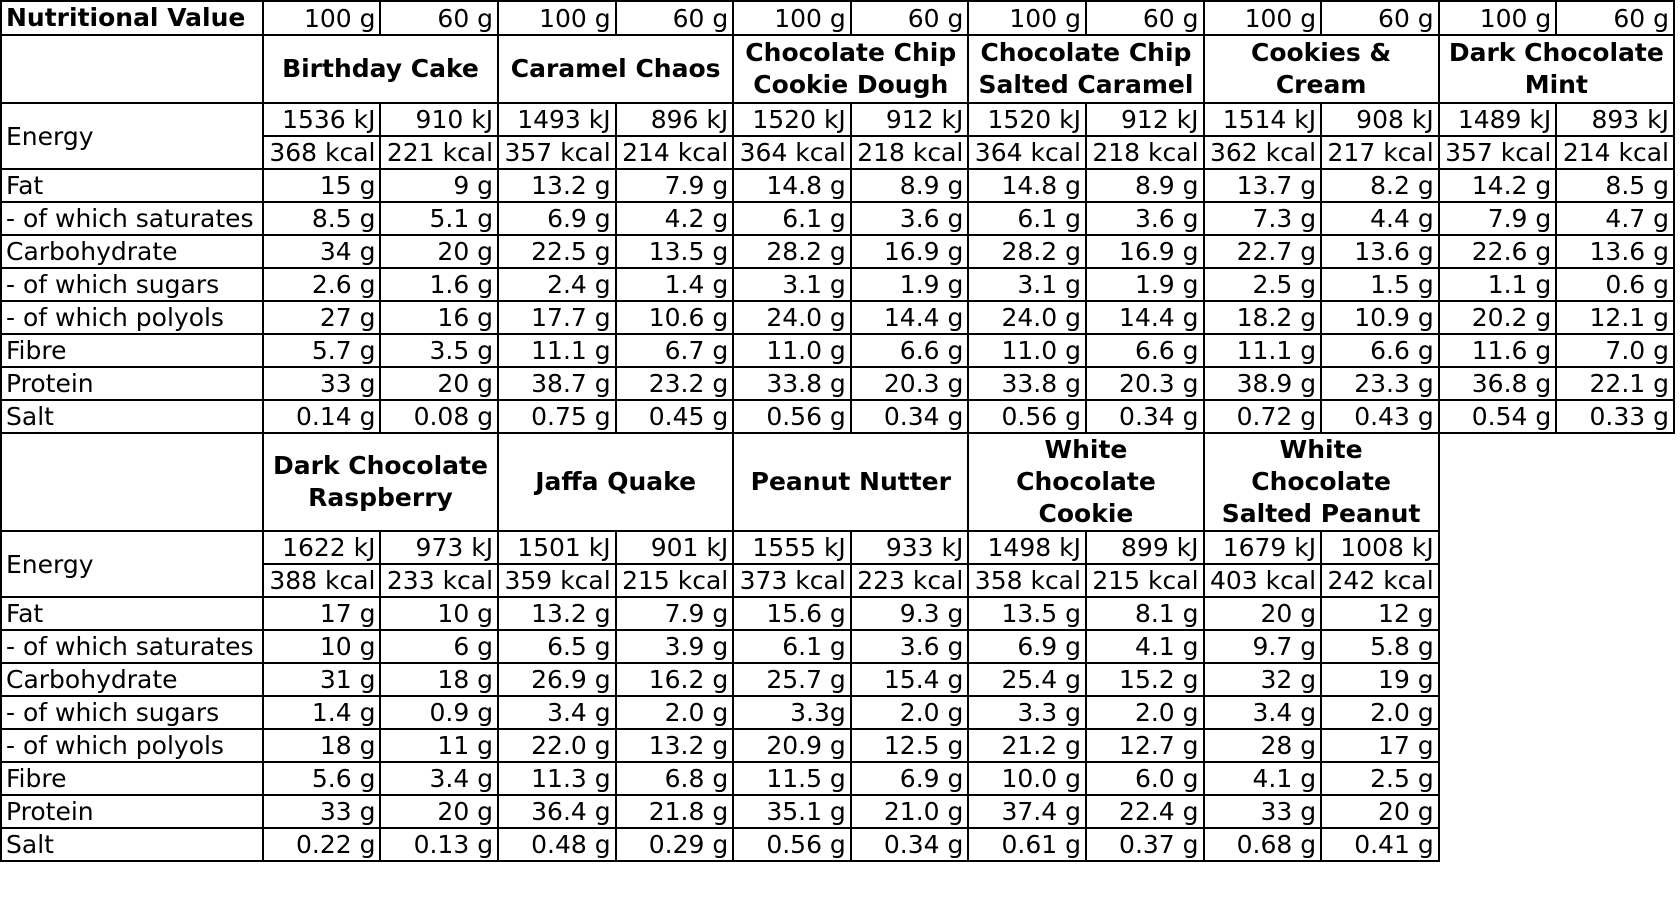 The width and height of the screenshot is (1680, 917). Describe the element at coordinates (439, 416) in the screenshot. I see `salt-60g-value: 0.08 g` at that location.